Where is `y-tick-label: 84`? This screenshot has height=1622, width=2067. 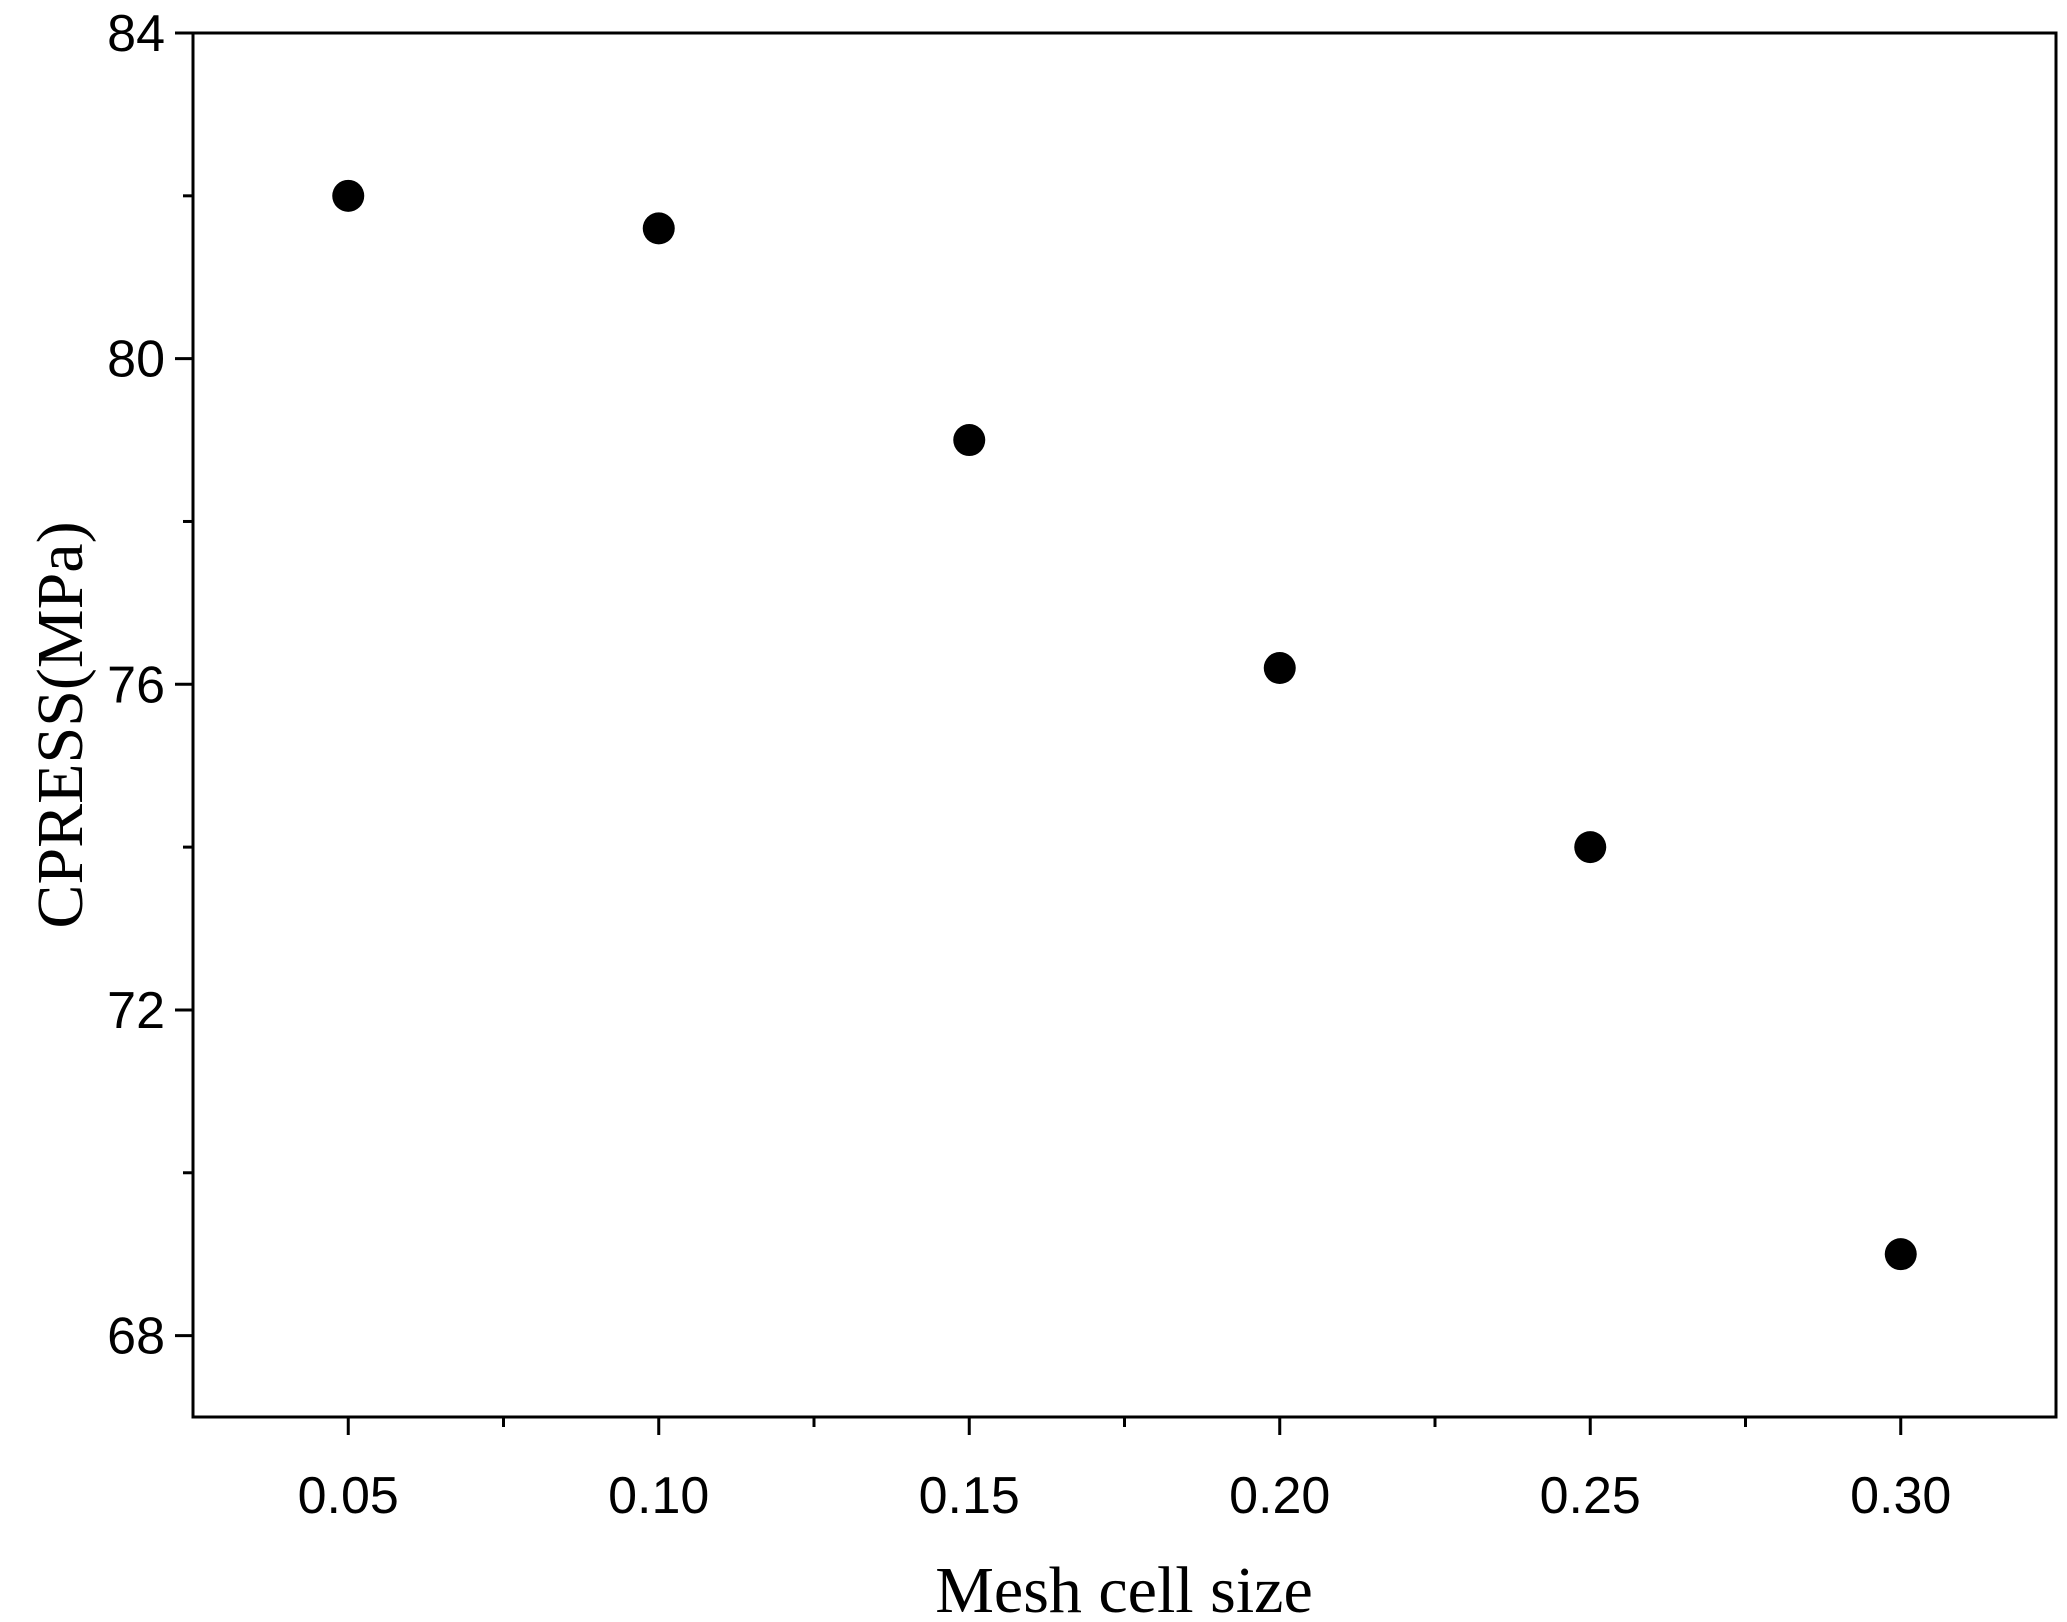 y-tick-label: 84 is located at coordinates (136, 34).